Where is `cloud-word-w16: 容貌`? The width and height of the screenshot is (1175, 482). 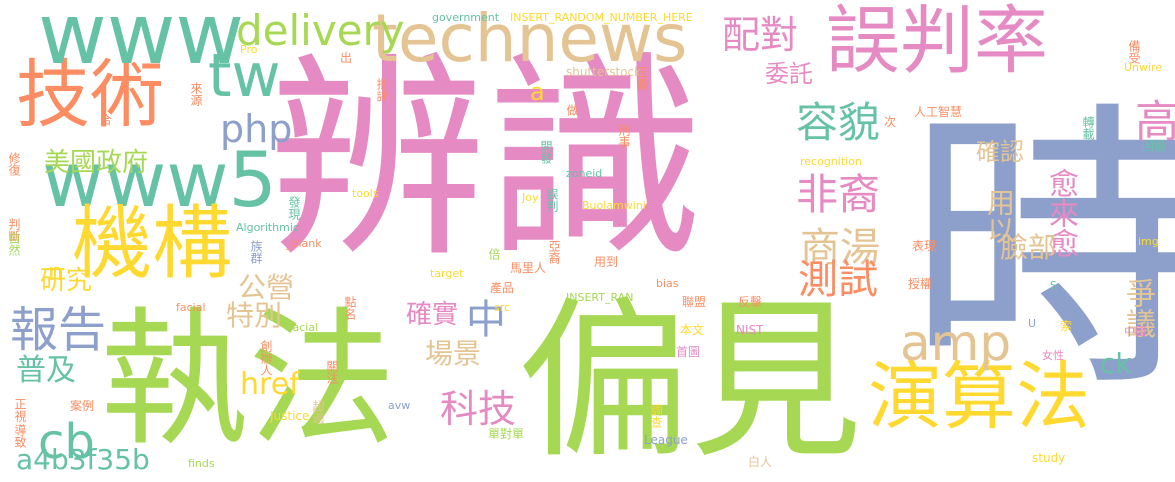
cloud-word-w16: 容貌 is located at coordinates (838, 122).